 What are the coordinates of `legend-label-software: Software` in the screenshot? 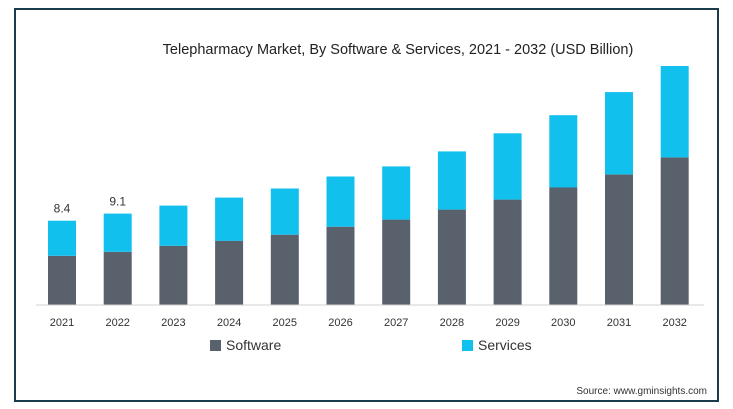 It's located at (253, 345).